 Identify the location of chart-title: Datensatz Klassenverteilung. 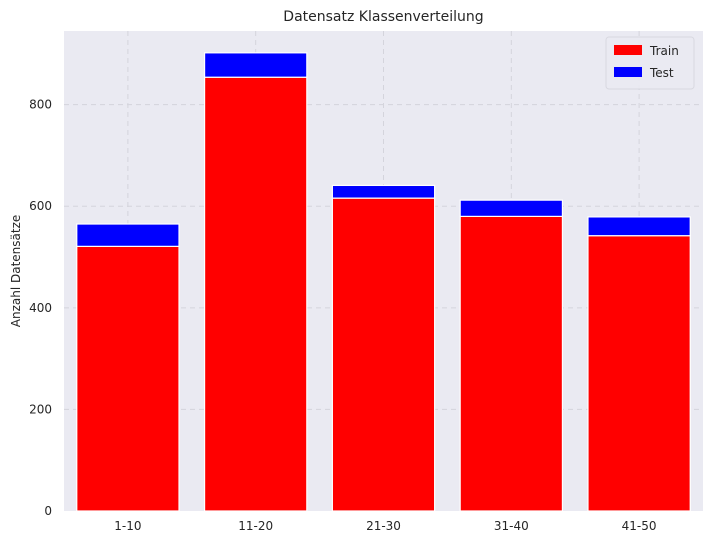
(383, 17).